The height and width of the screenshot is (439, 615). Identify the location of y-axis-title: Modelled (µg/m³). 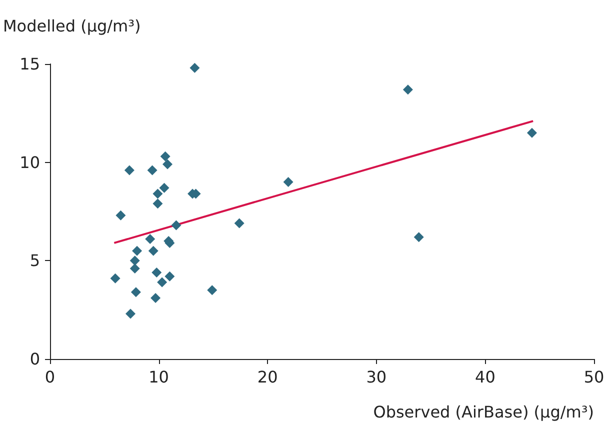
(72, 26).